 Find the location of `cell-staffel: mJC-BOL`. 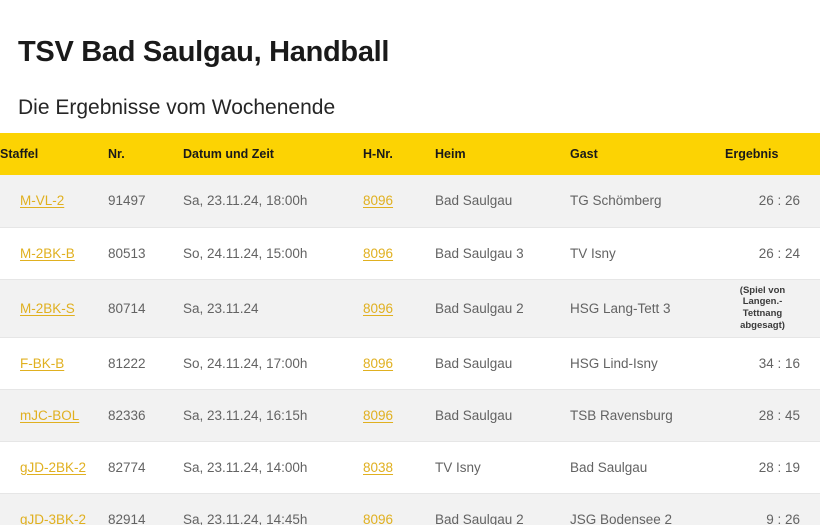

cell-staffel: mJC-BOL is located at coordinates (54, 415).